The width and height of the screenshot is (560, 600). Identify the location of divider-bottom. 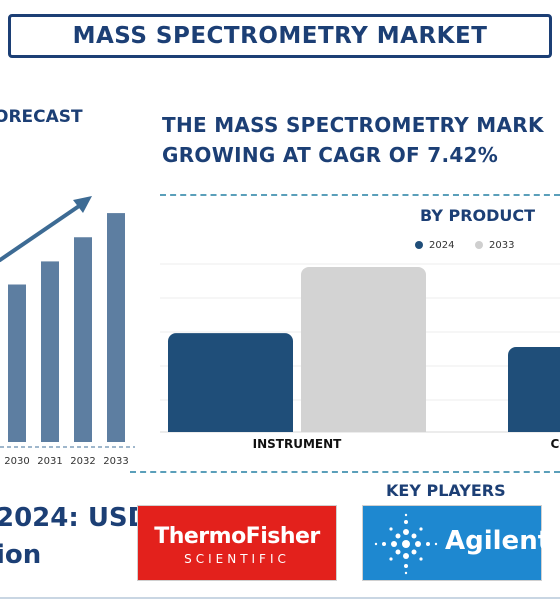
(345, 472).